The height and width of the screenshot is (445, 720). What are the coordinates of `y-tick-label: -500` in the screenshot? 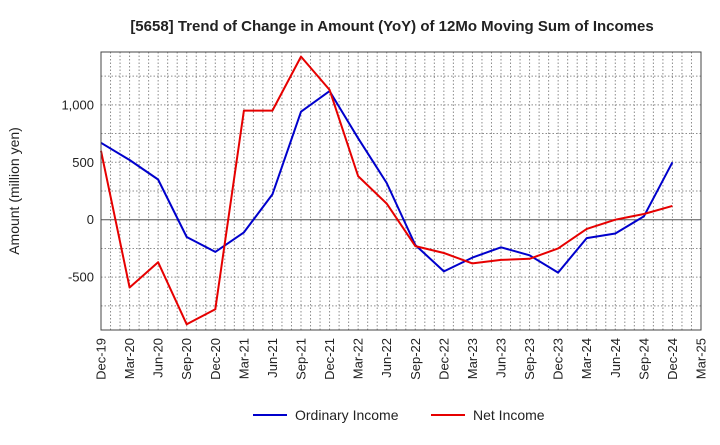 It's located at (81, 277).